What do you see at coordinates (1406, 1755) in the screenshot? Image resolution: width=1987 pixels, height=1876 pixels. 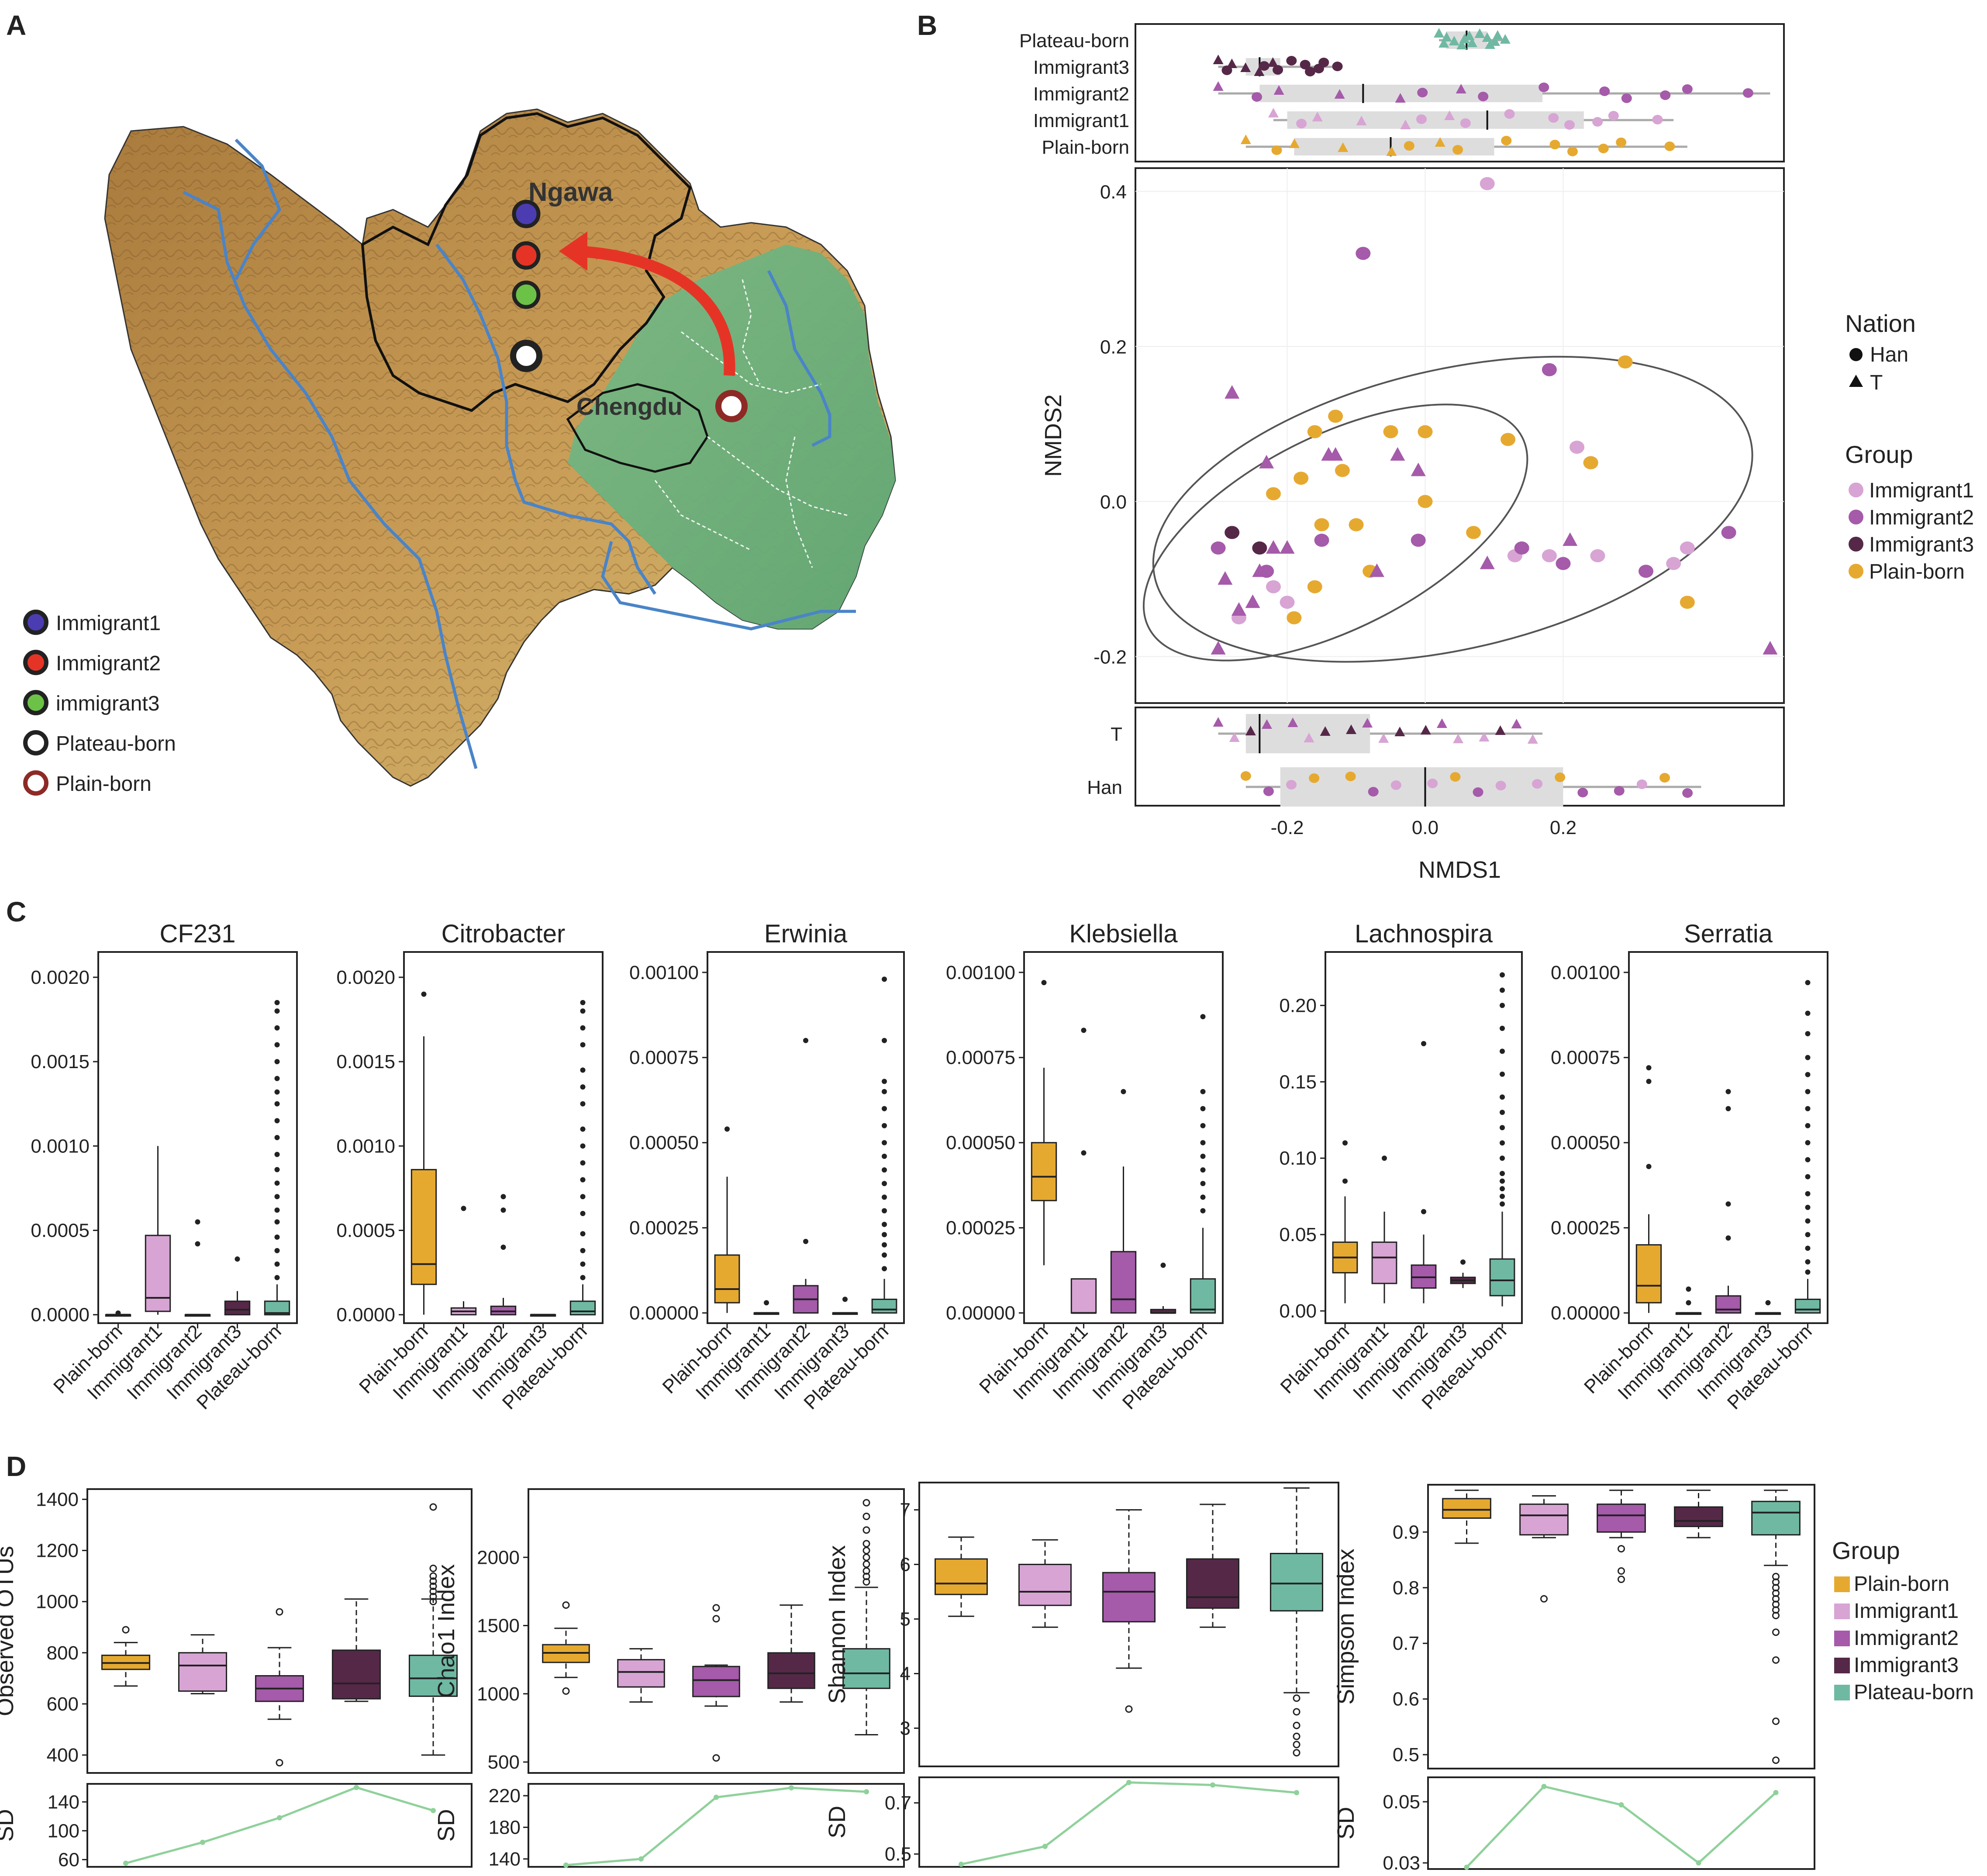 I see `y-tick-label: 0.5` at bounding box center [1406, 1755].